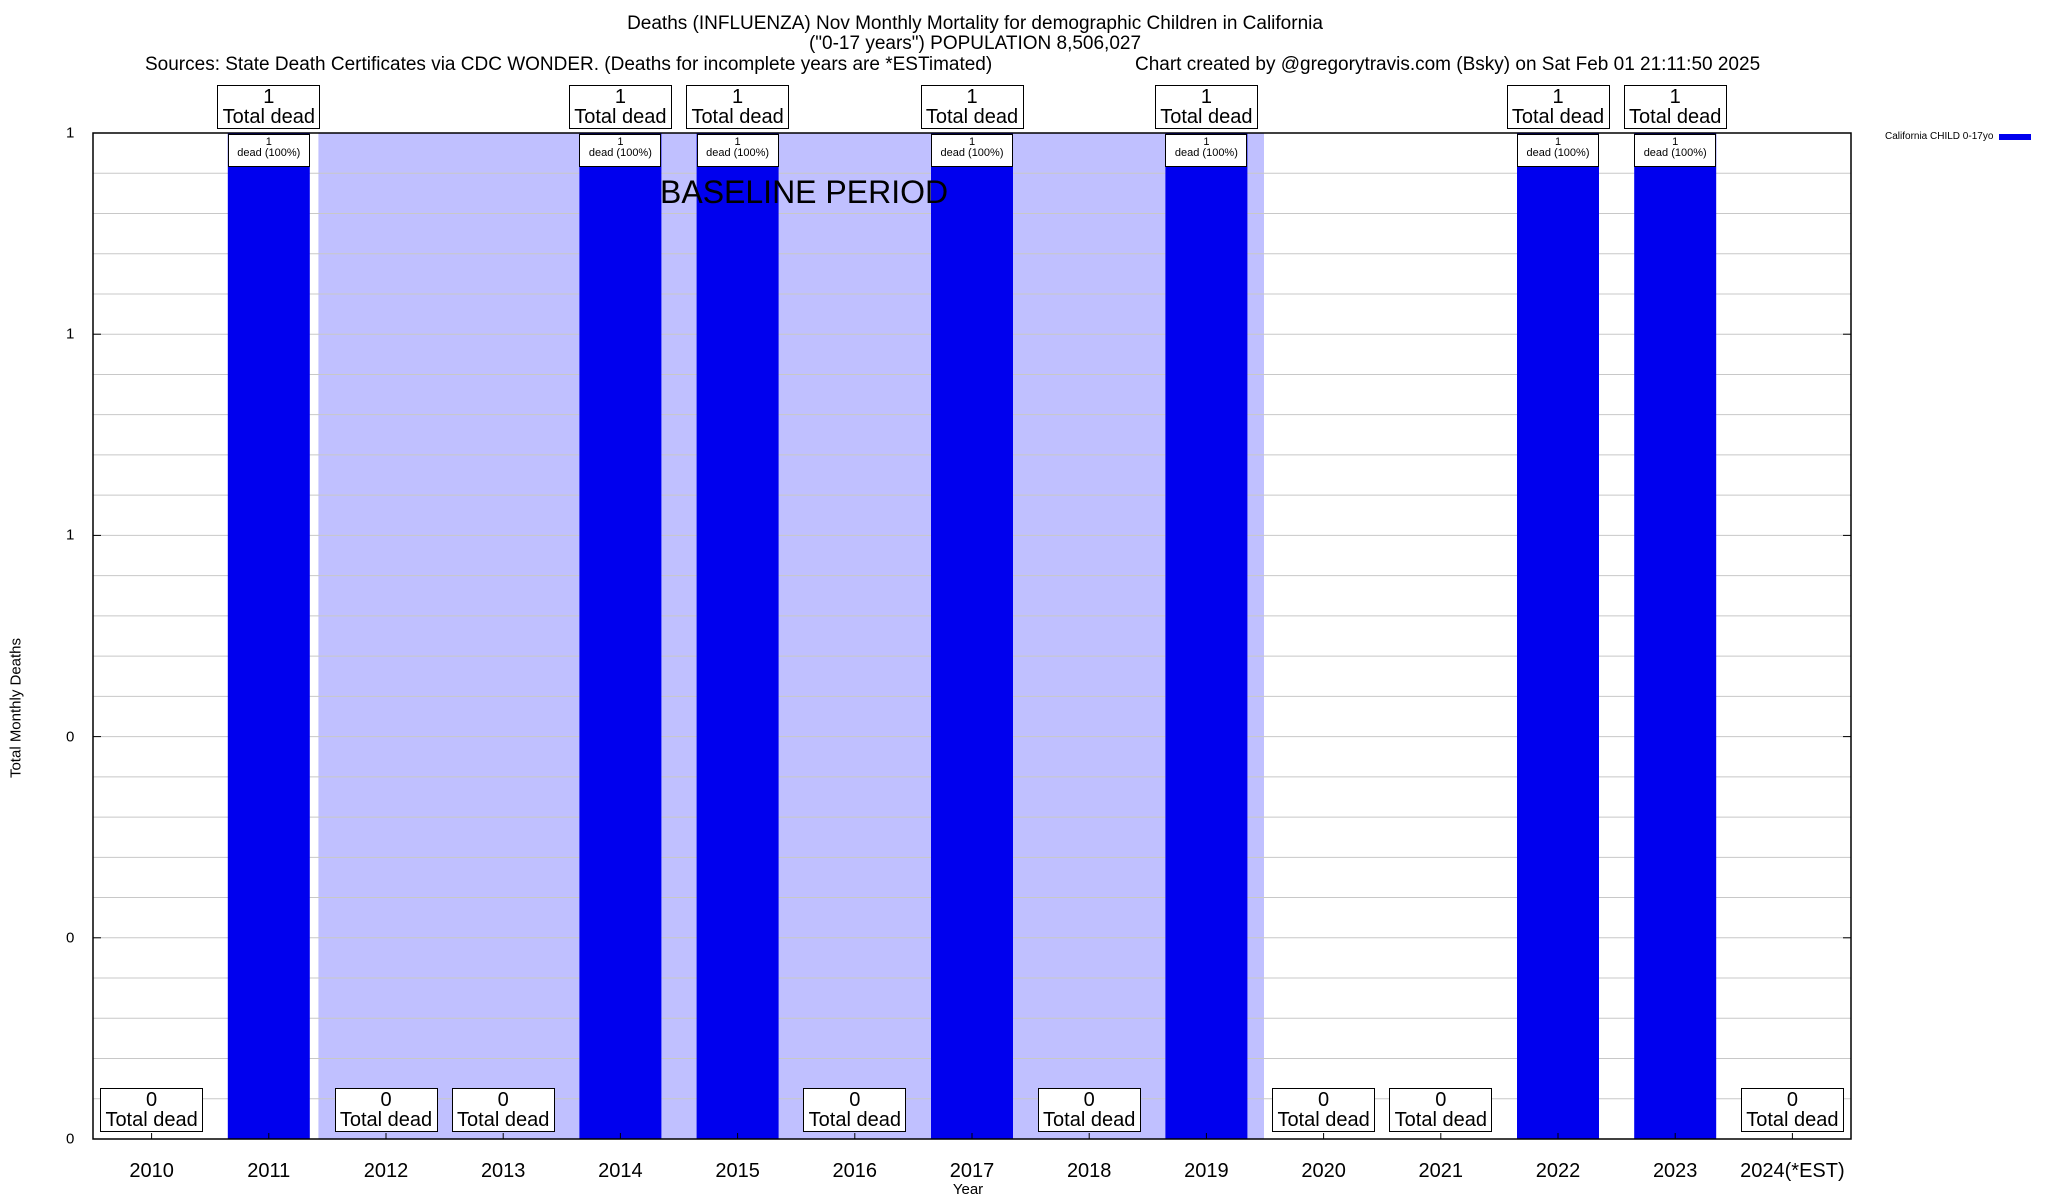 The image size is (2048, 1200). I want to click on x-tick-label: 2024(*EST), so click(1792, 1171).